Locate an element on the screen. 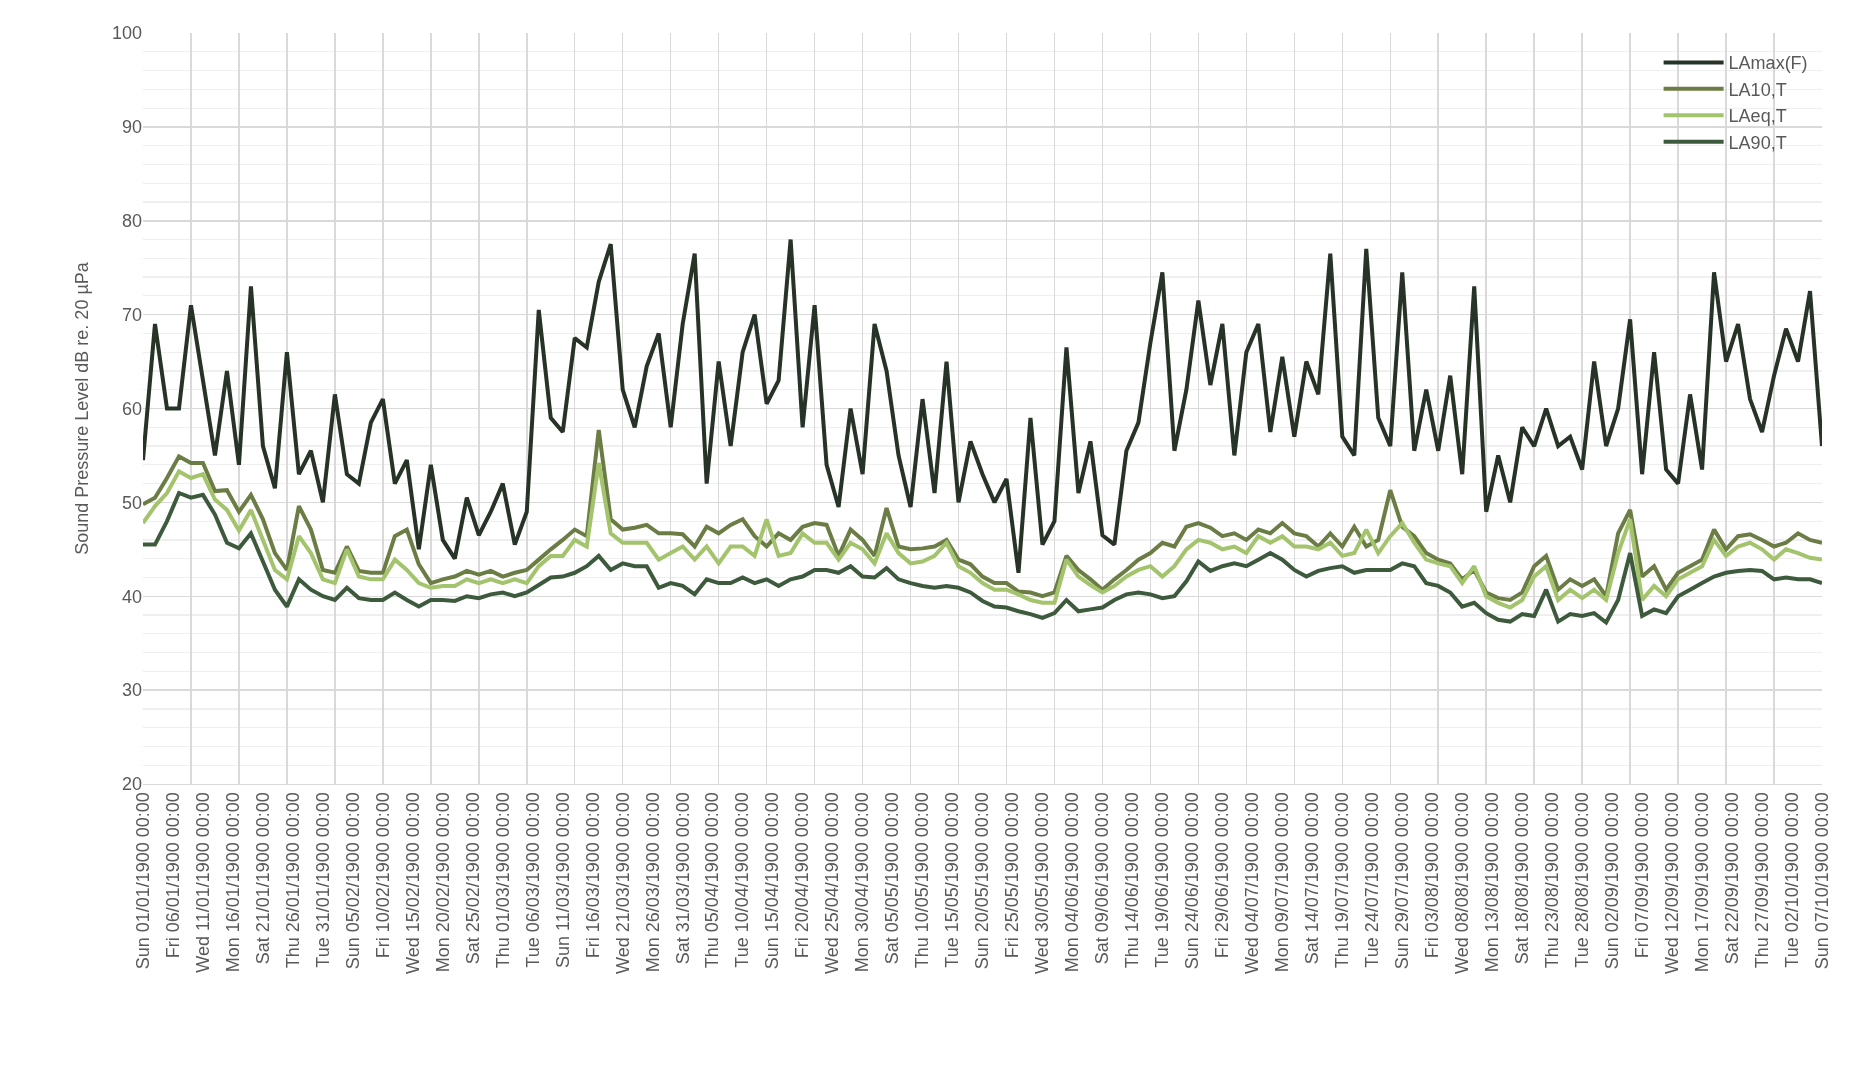 The height and width of the screenshot is (1084, 1849). x-tick-label: Tue 15/05/1900 00:00 is located at coordinates (952, 880).